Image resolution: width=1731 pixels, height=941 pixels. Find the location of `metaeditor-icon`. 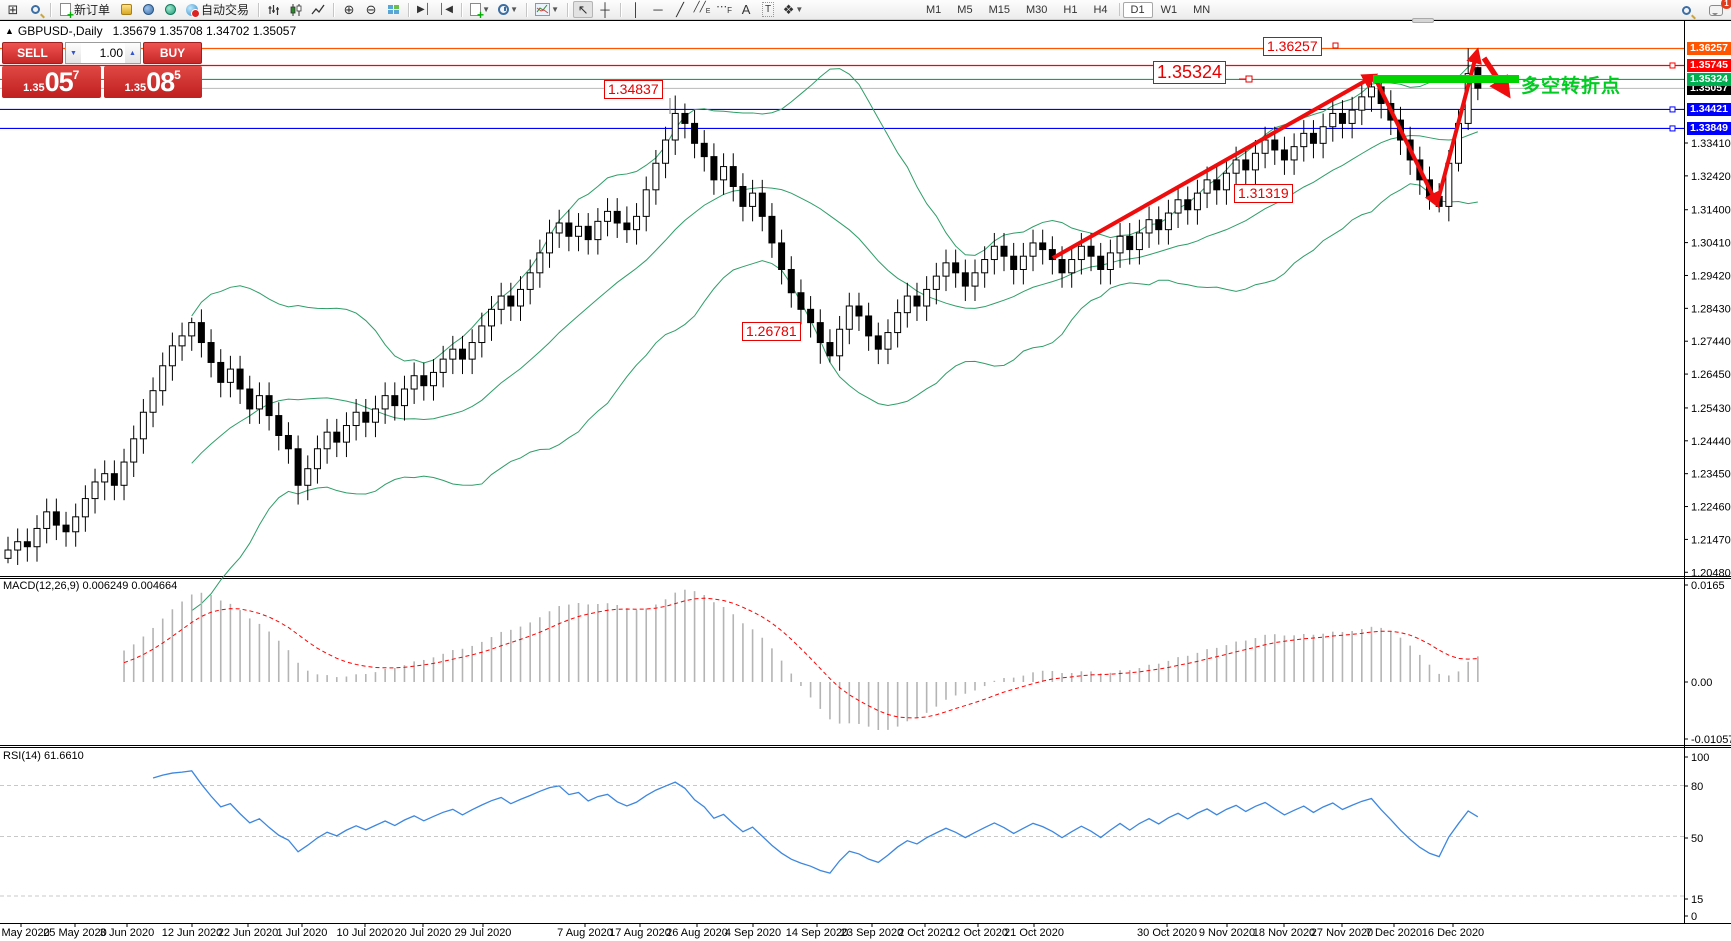

metaeditor-icon is located at coordinates (126, 9).